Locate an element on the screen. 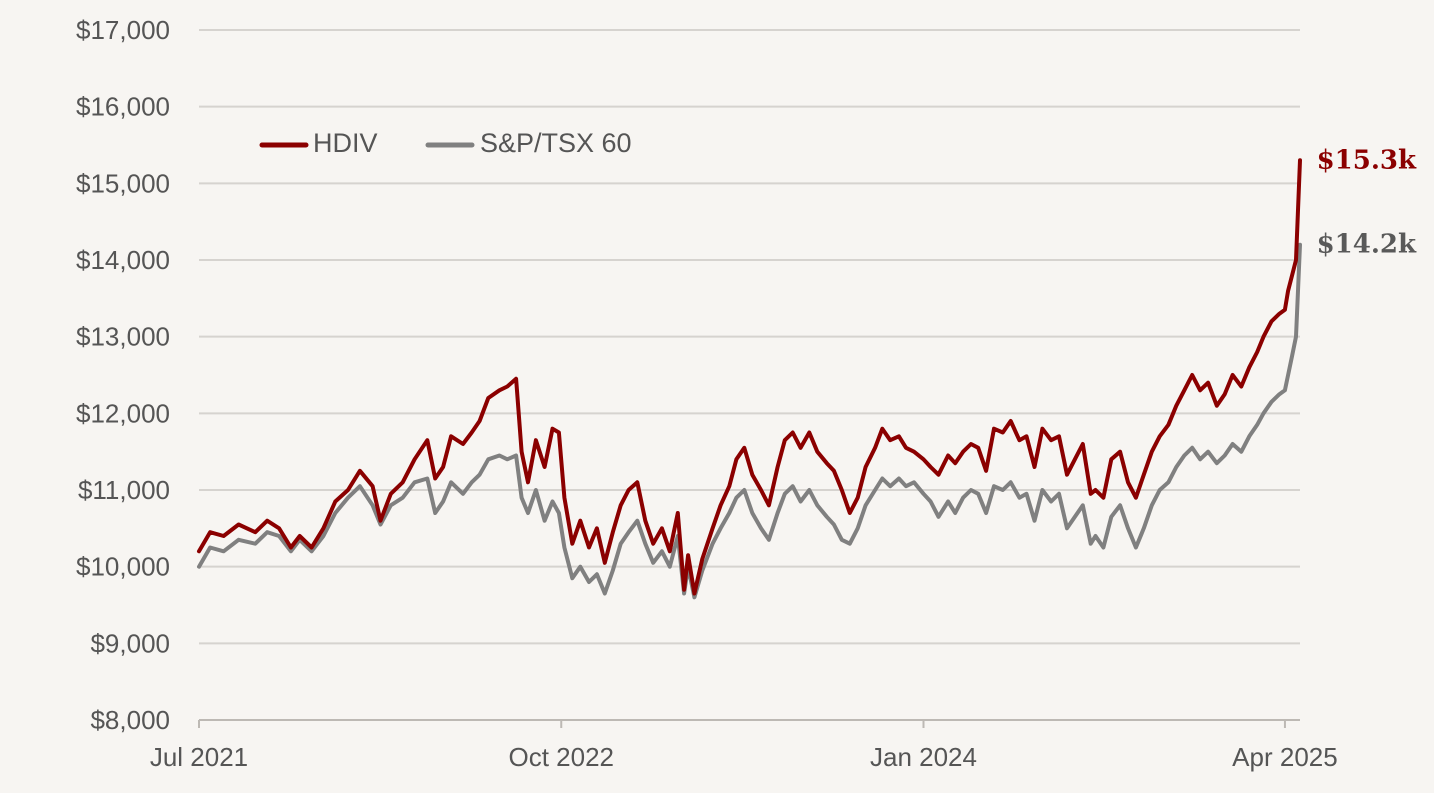 The image size is (1434, 793). y-tick-label: $14,000 is located at coordinates (123, 260).